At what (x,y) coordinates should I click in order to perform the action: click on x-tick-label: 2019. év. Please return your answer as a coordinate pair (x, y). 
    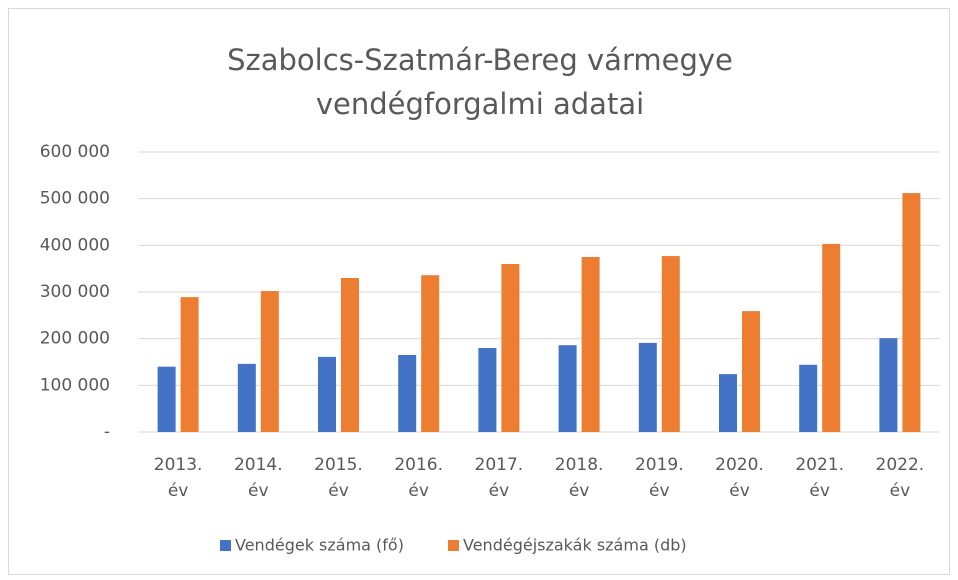
    Looking at the image, I should click on (659, 478).